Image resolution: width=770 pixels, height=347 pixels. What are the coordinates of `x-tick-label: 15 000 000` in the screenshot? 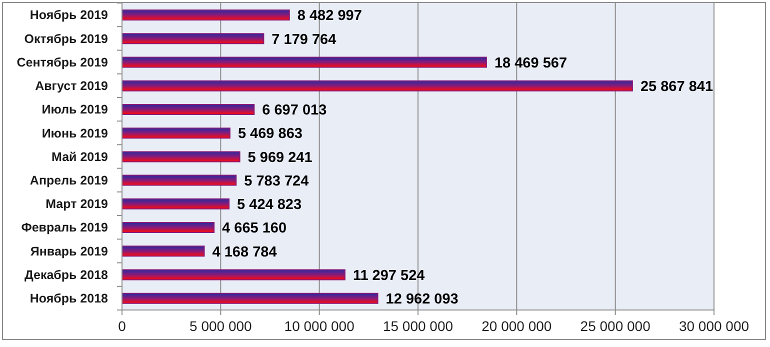 It's located at (418, 326).